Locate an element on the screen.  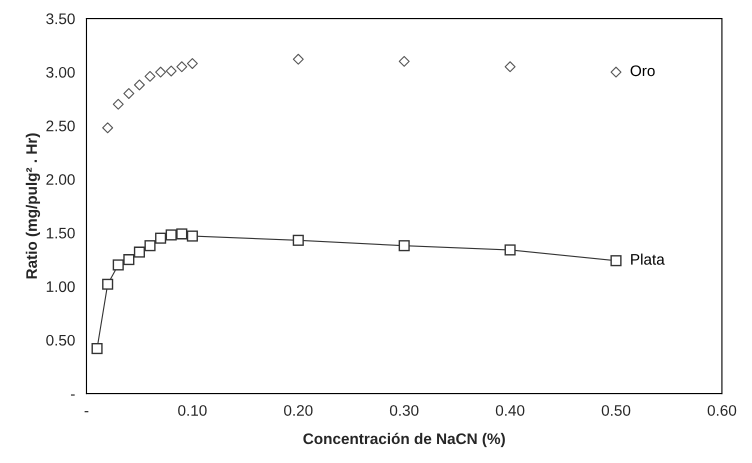
x-tick-label: 0.30 is located at coordinates (404, 410).